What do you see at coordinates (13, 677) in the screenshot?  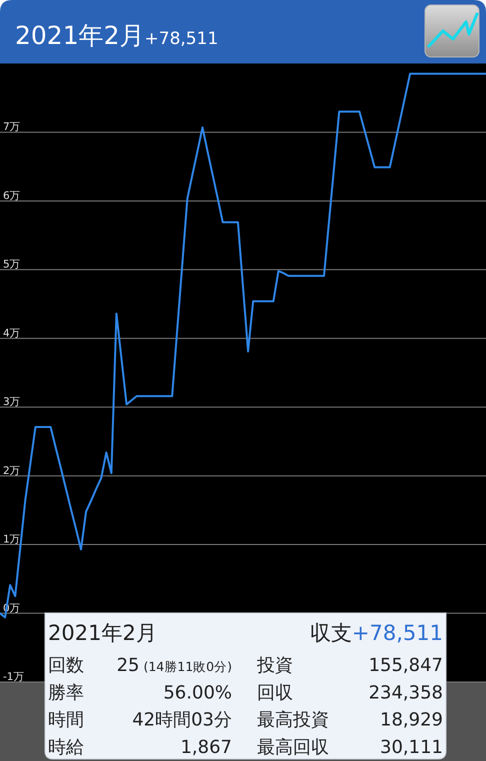 I see `y-tick-label: -1万` at bounding box center [13, 677].